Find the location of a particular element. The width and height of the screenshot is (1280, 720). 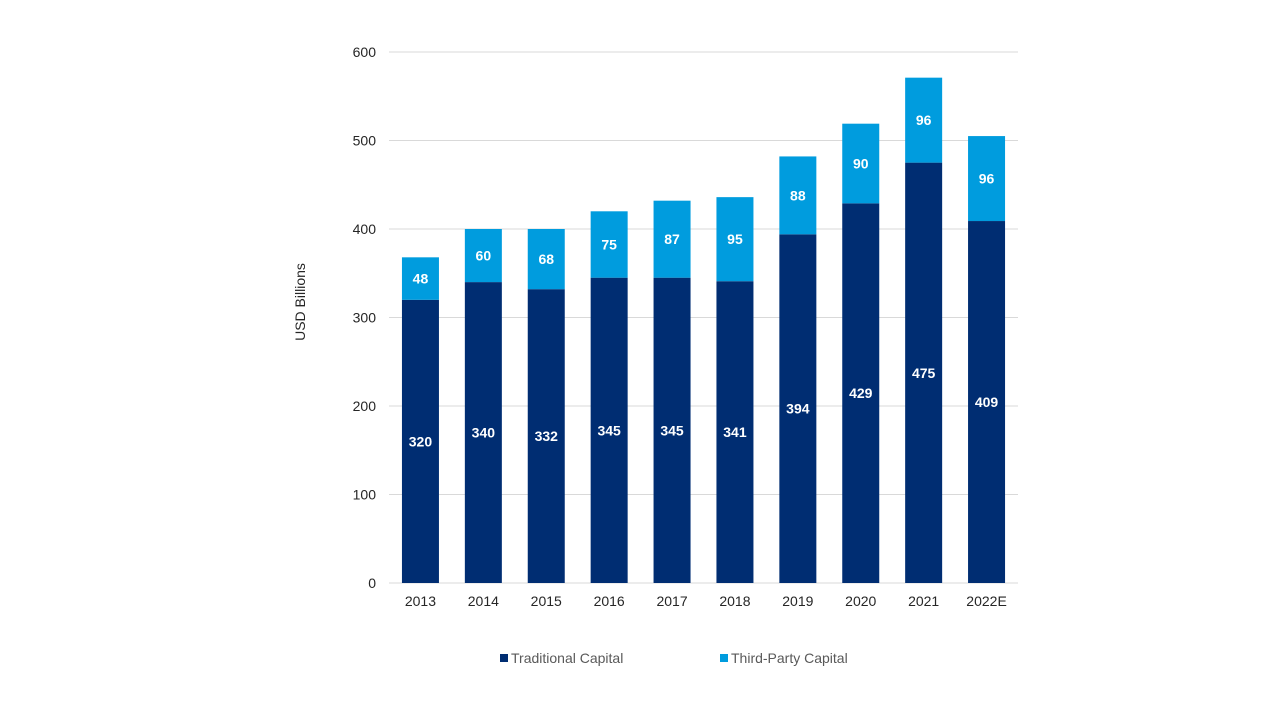

bar-third-party-2016 is located at coordinates (609, 244).